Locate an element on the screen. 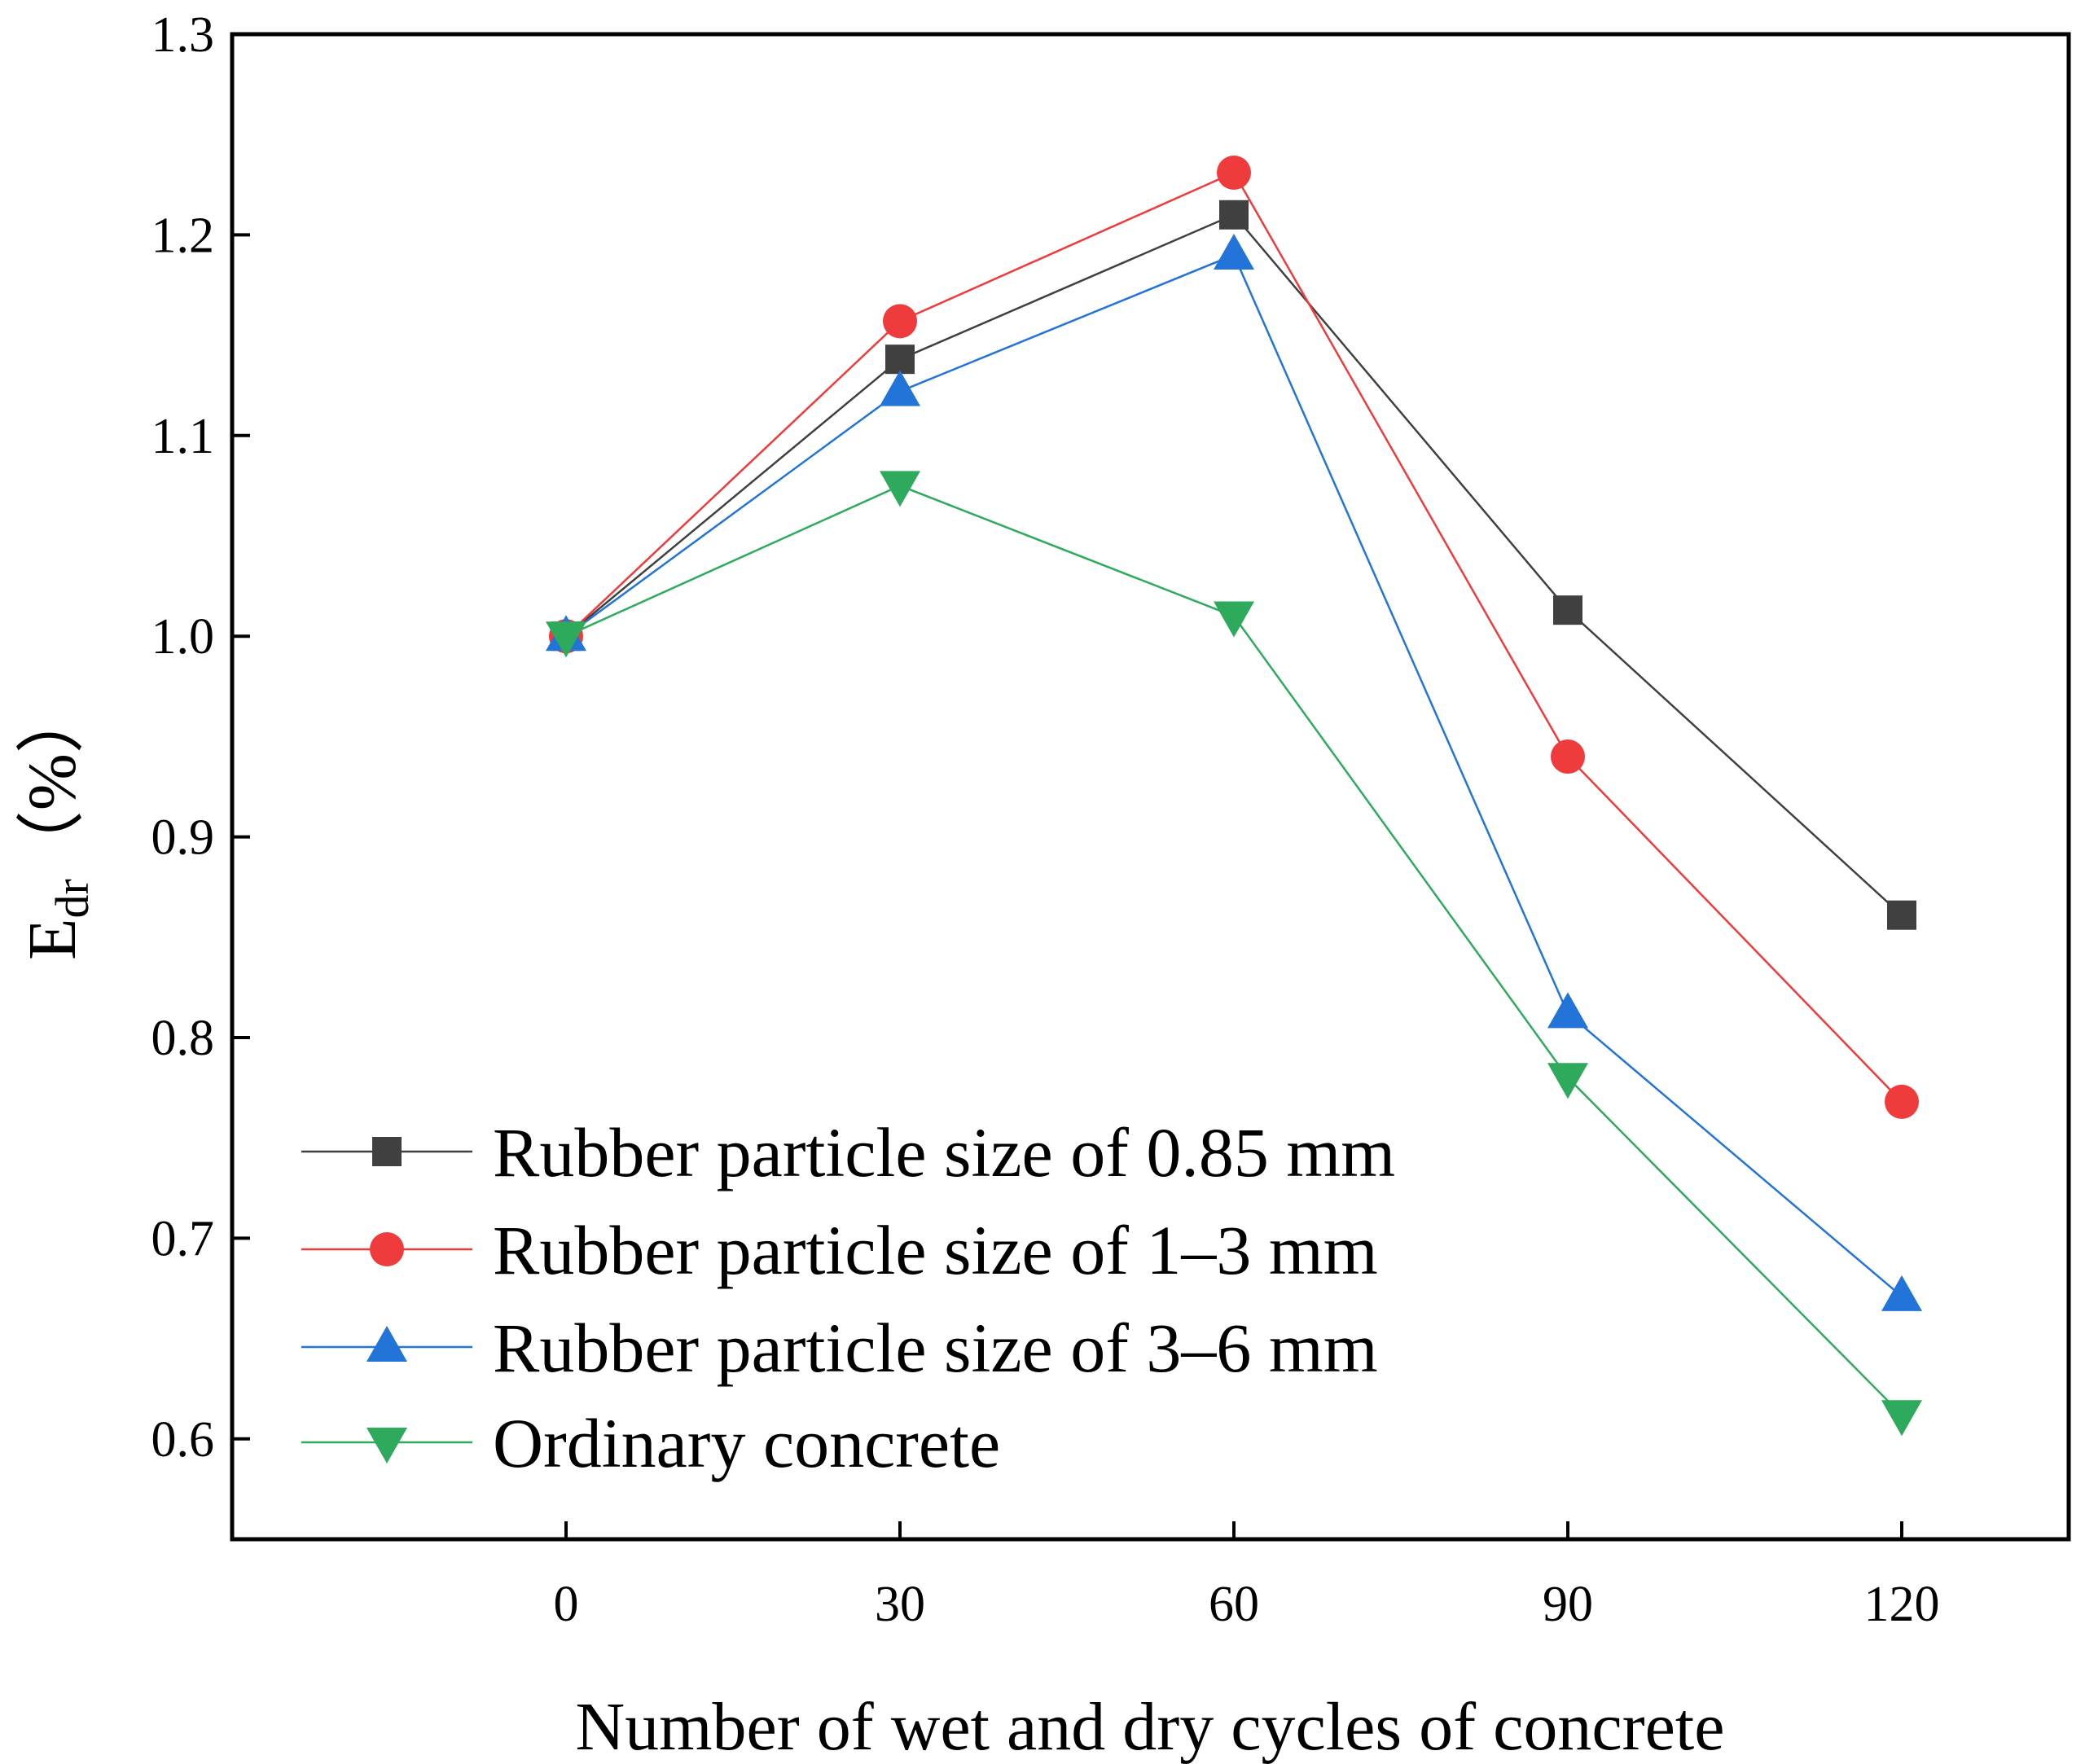  x-tick-label: 120 is located at coordinates (1902, 1604).